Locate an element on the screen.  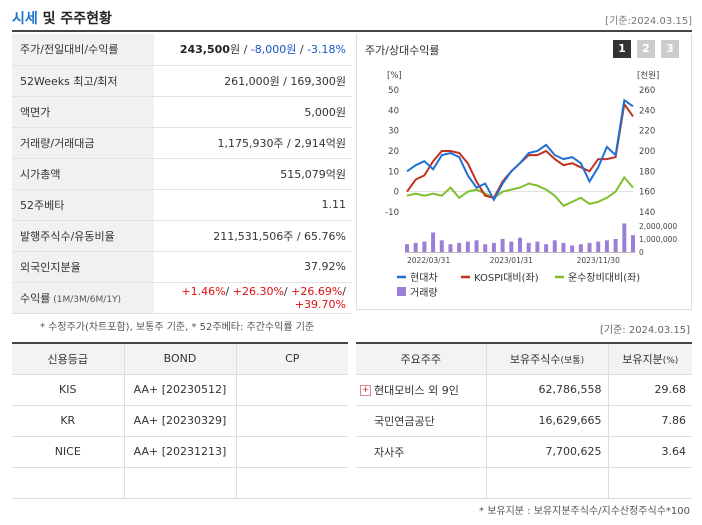
quote-value-part: +1.46% is located at coordinates (203, 291).